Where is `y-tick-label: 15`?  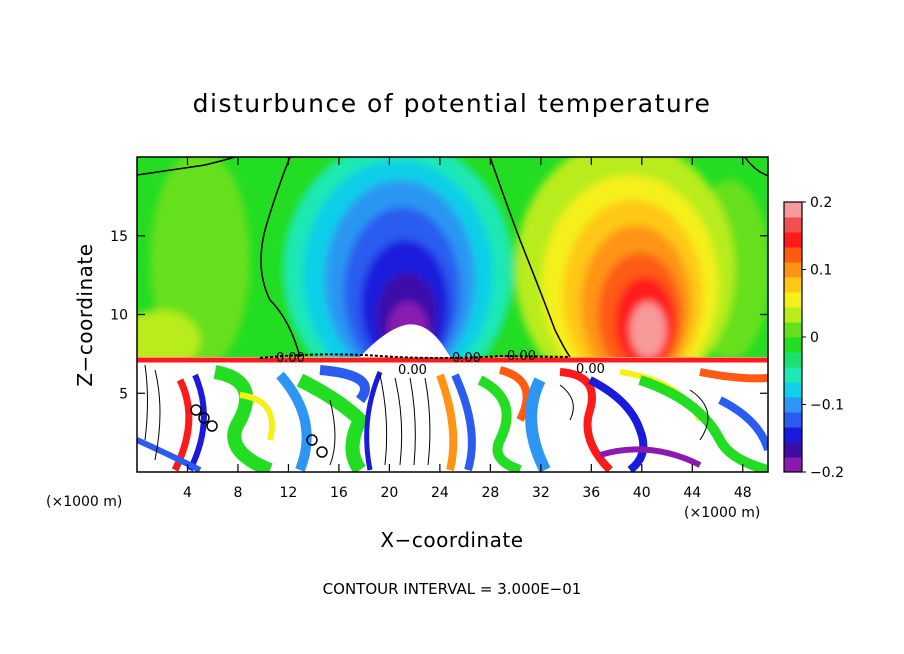
y-tick-label: 15 is located at coordinates (119, 237).